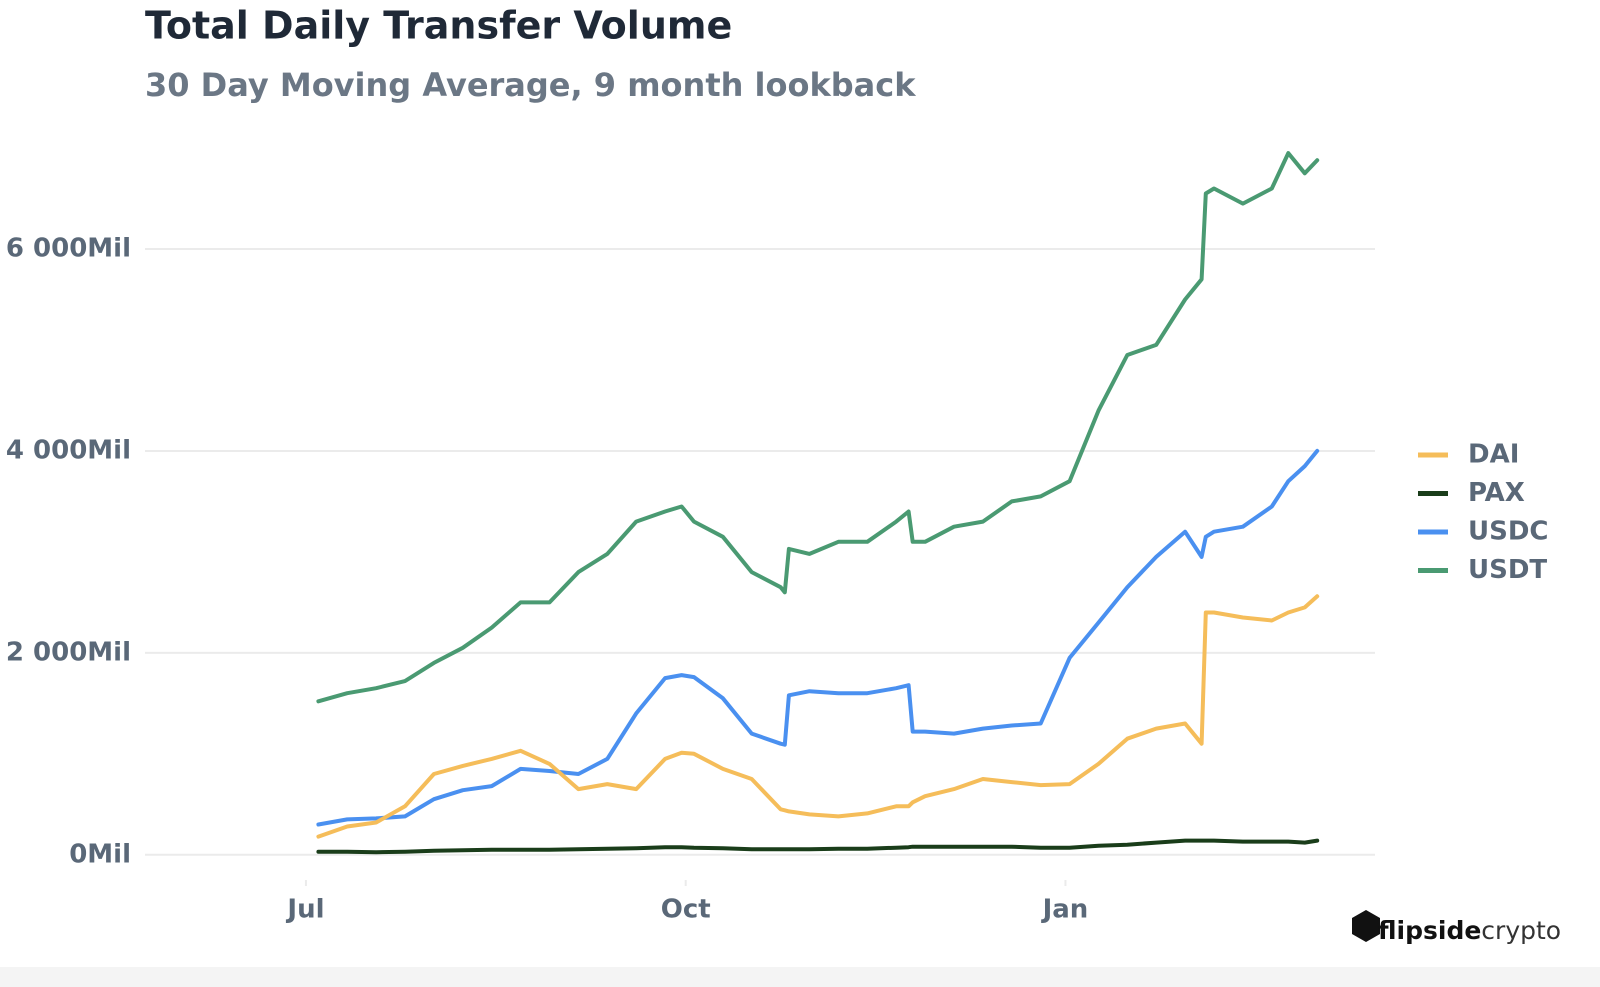 This screenshot has width=1600, height=987. I want to click on brand-text: flipsidecrypto, so click(1469, 930).